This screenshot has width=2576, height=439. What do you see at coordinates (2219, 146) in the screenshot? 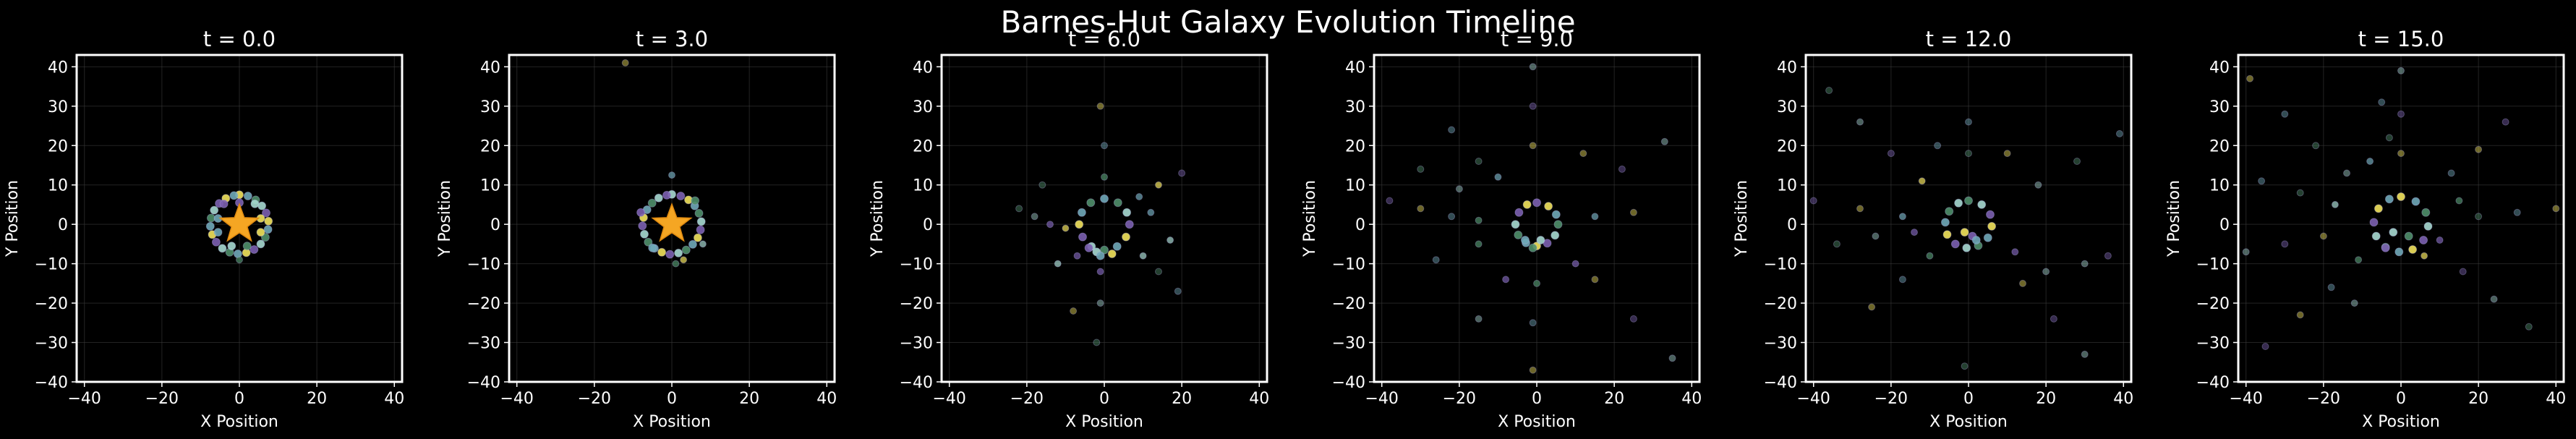
I see `y-tick-label: 20` at bounding box center [2219, 146].